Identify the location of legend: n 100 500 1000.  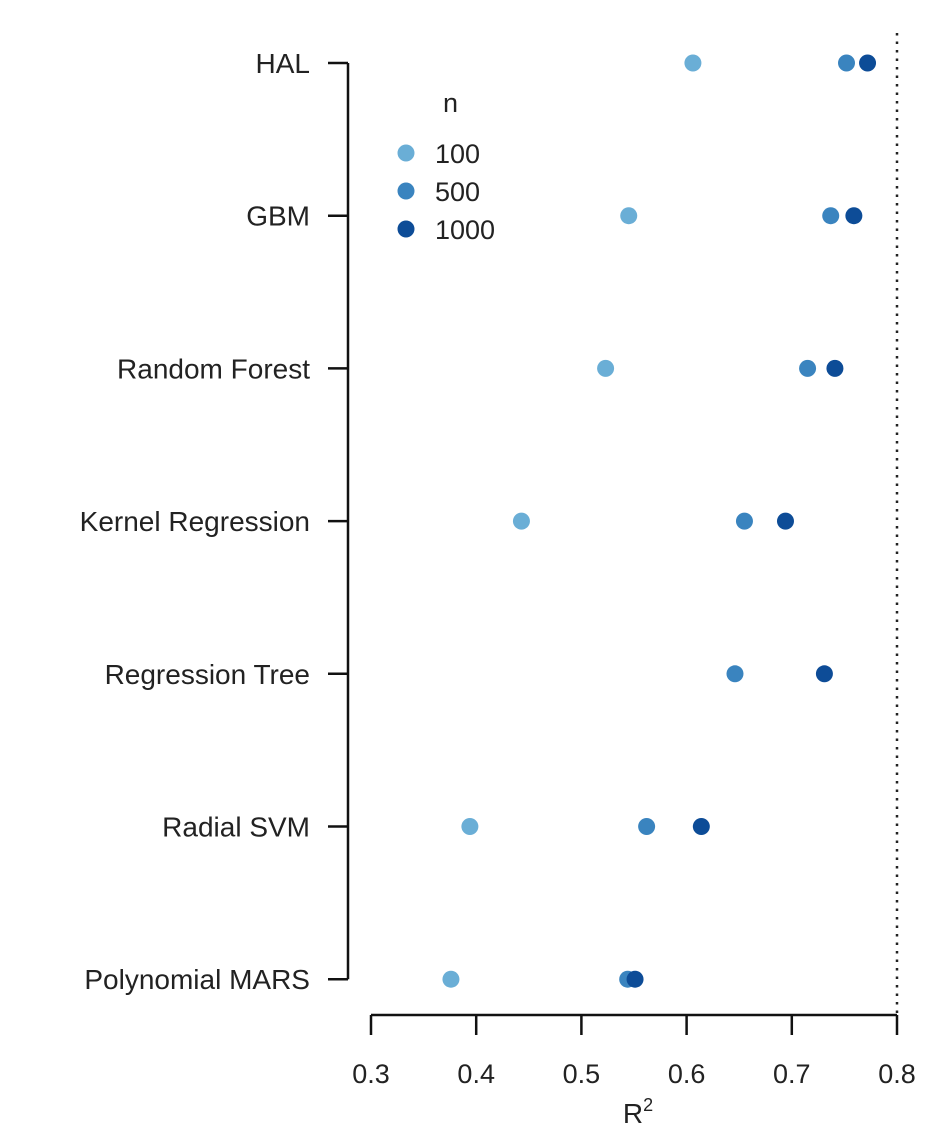
(446, 166).